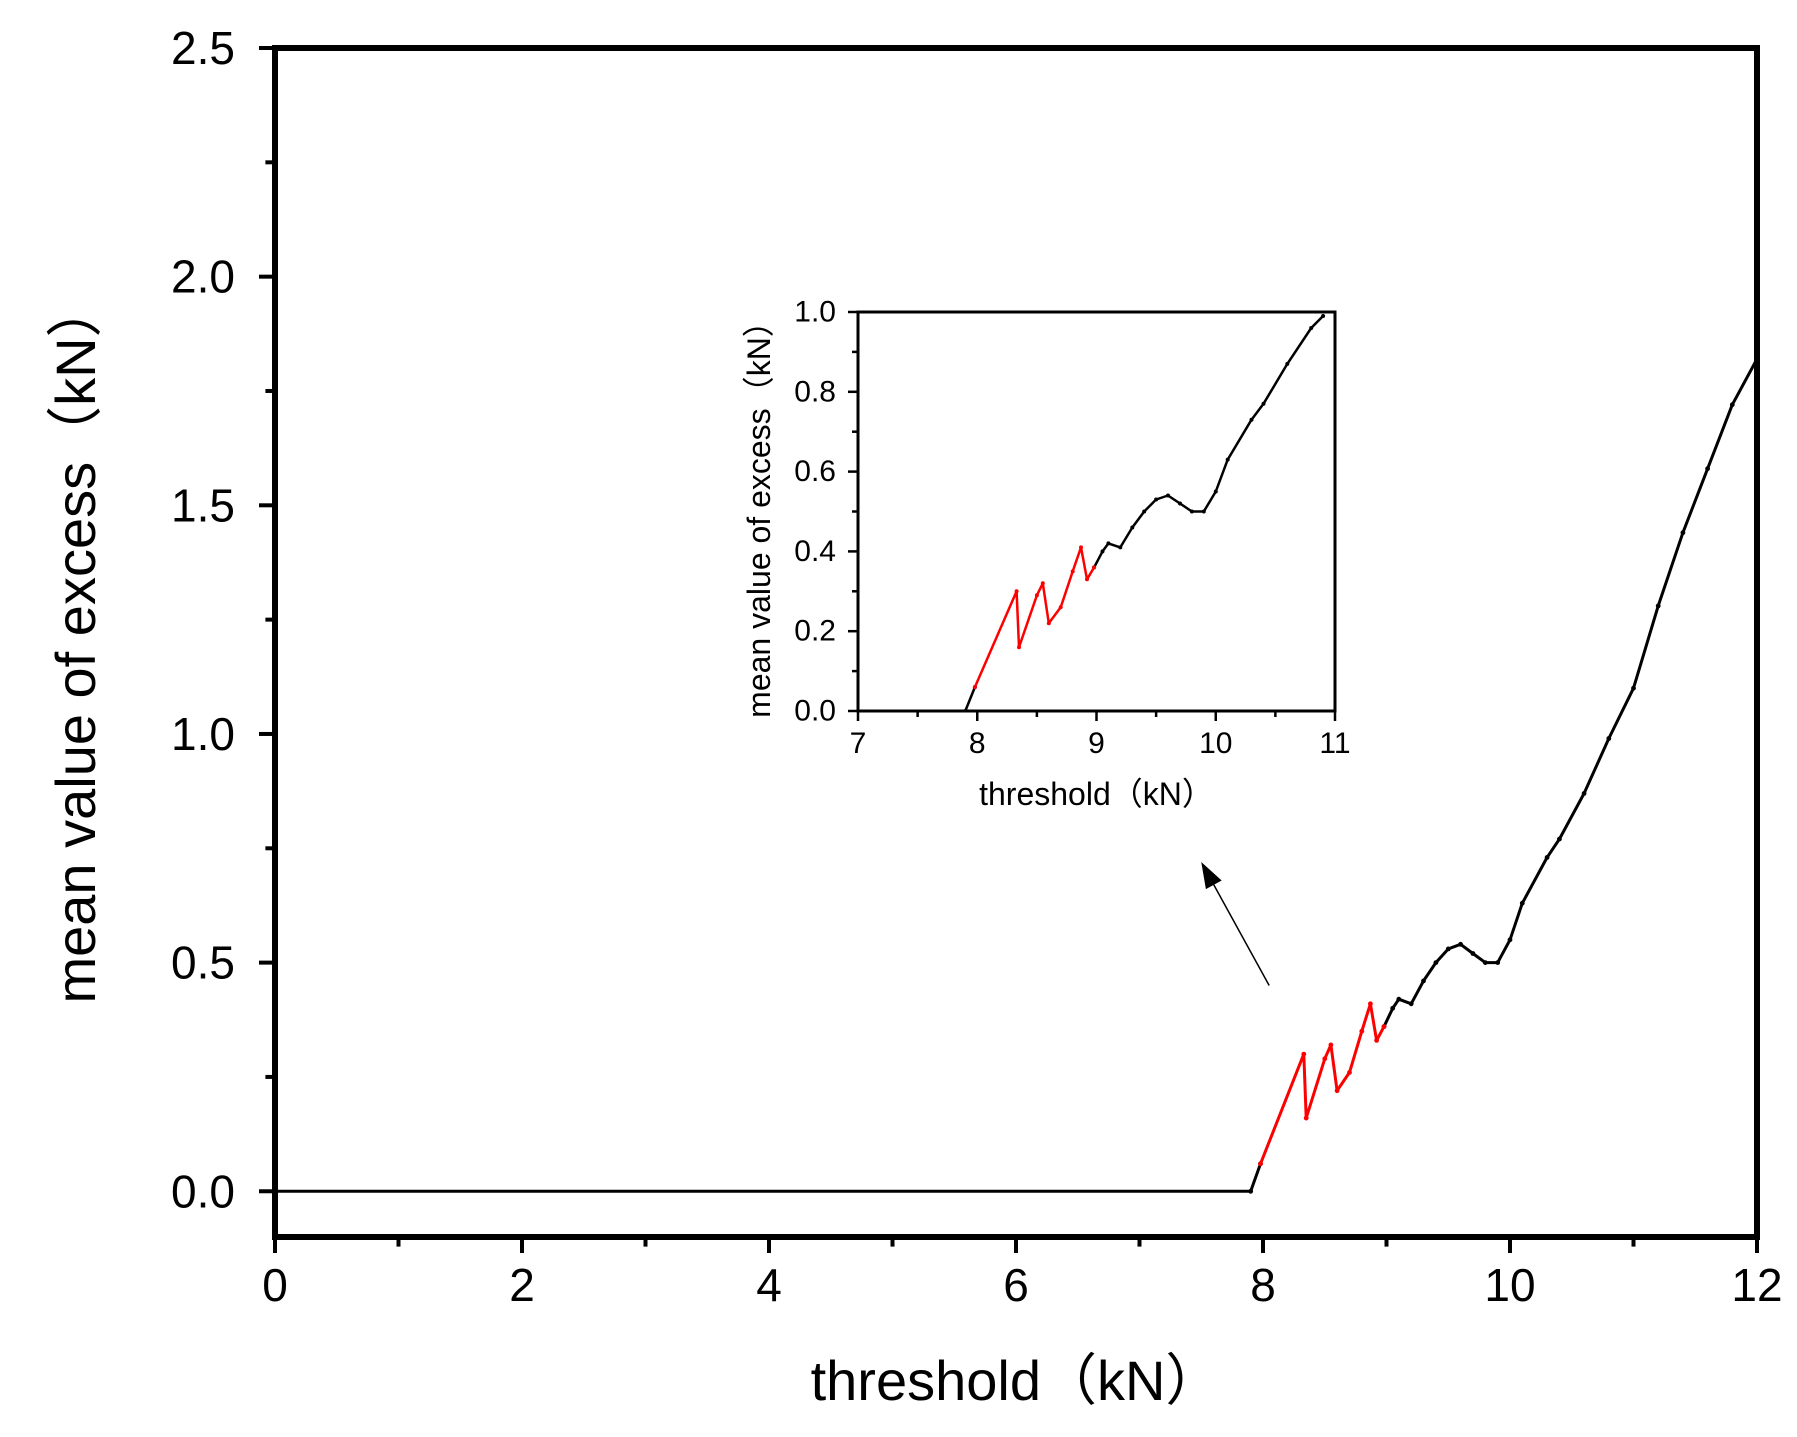 The image size is (1797, 1437). I want to click on inset-x-tick-label: 10, so click(1215, 743).